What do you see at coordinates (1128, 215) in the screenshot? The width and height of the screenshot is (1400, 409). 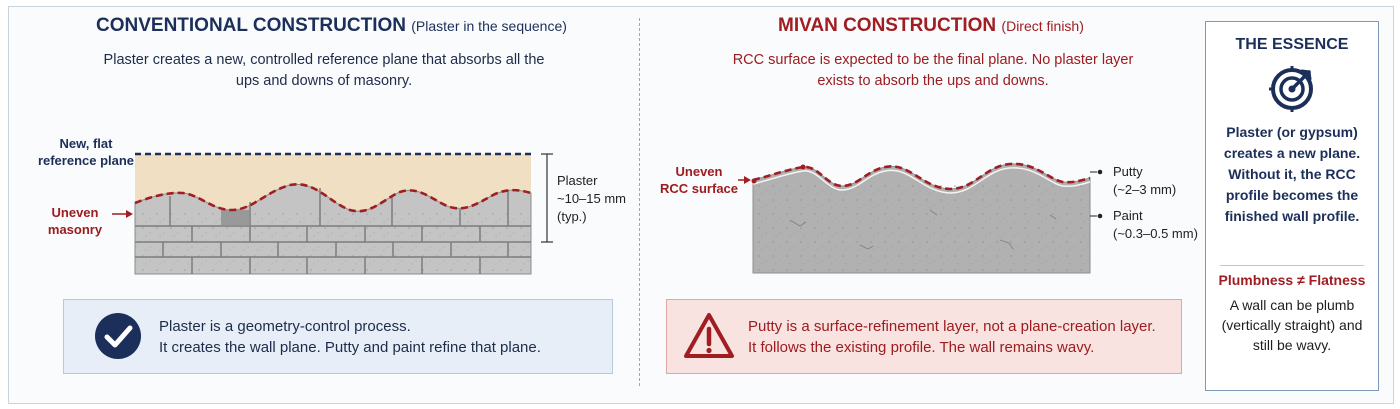 I see `paint-label: Paint` at bounding box center [1128, 215].